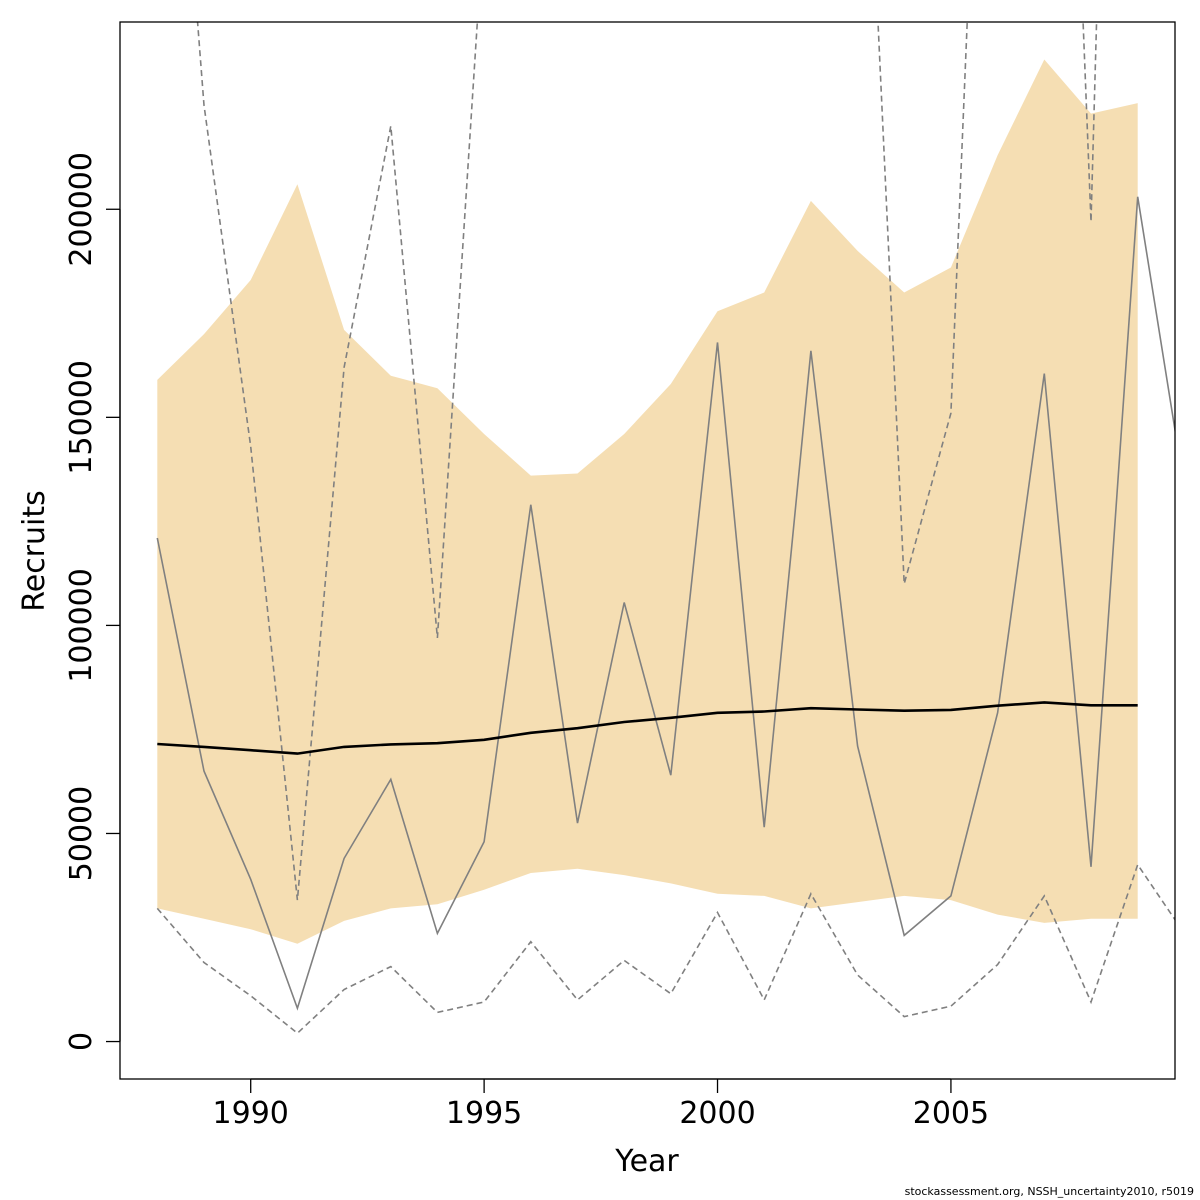 This screenshot has width=1200, height=1200. What do you see at coordinates (665, 948) in the screenshot?
I see `lower-bound-line` at bounding box center [665, 948].